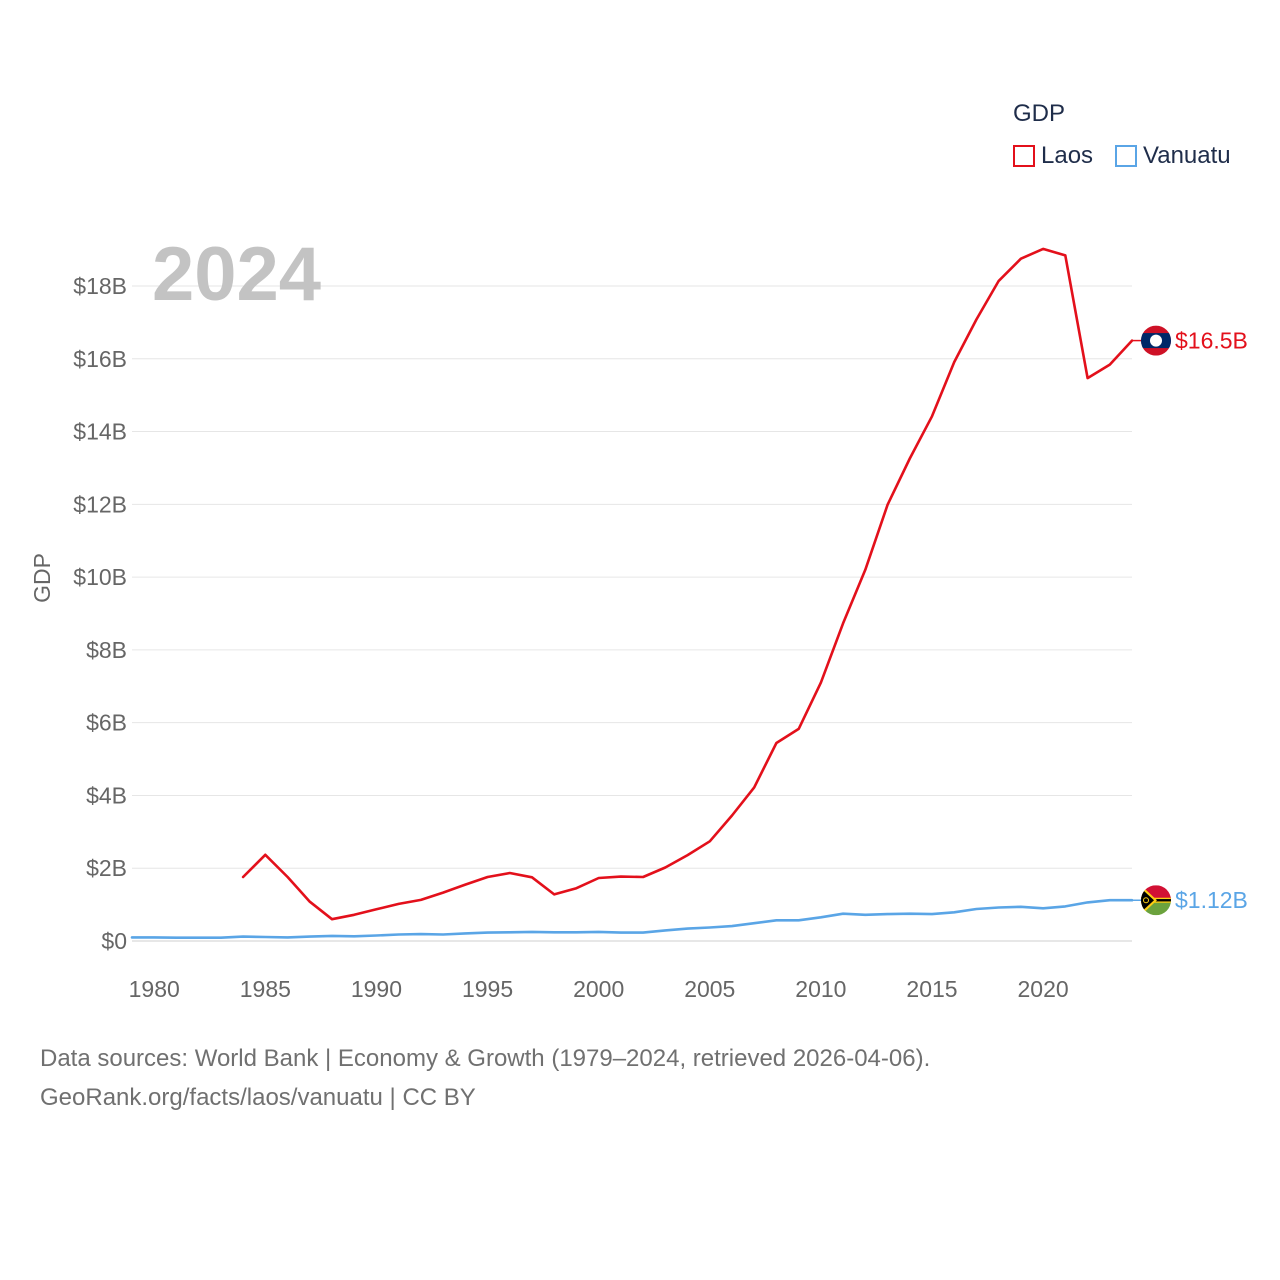 This screenshot has height=1280, width=1280. What do you see at coordinates (100, 613) in the screenshot?
I see `y-axis-ticks: $0 $2B $4B $6B $8B $10B $12B $14B $16B $18B` at bounding box center [100, 613].